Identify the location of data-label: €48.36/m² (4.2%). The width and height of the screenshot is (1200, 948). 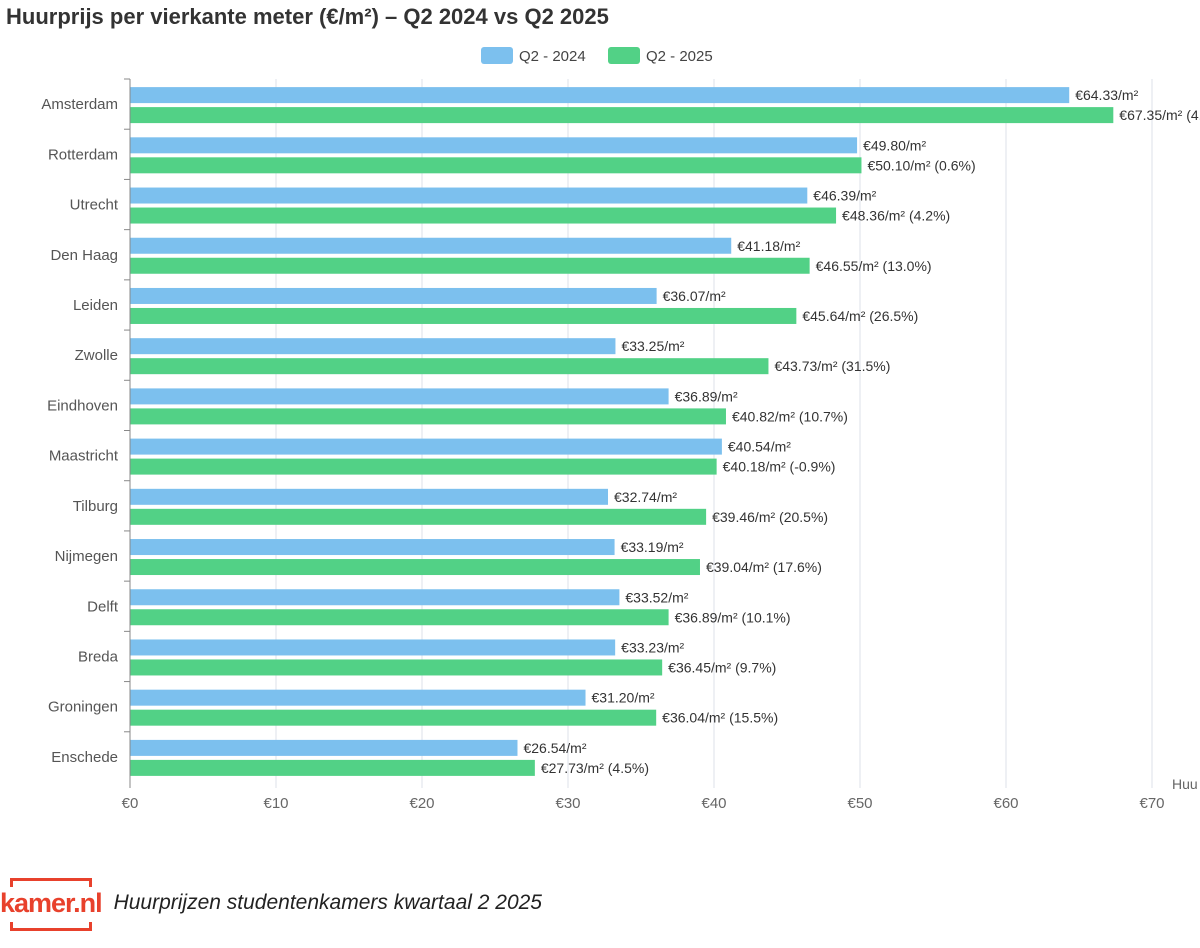
(896, 216).